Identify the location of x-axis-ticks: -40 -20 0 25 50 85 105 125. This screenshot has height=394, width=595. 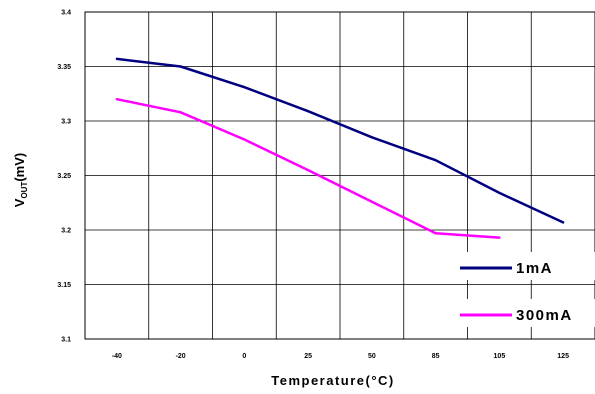
(340, 356).